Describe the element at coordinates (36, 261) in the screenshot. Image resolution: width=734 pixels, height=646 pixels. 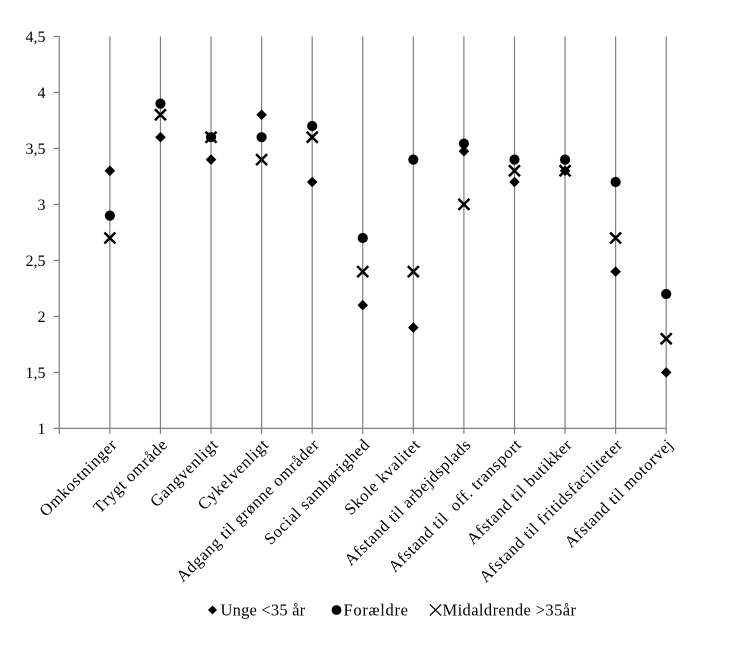
I see `svg-text: 2,5` at that location.